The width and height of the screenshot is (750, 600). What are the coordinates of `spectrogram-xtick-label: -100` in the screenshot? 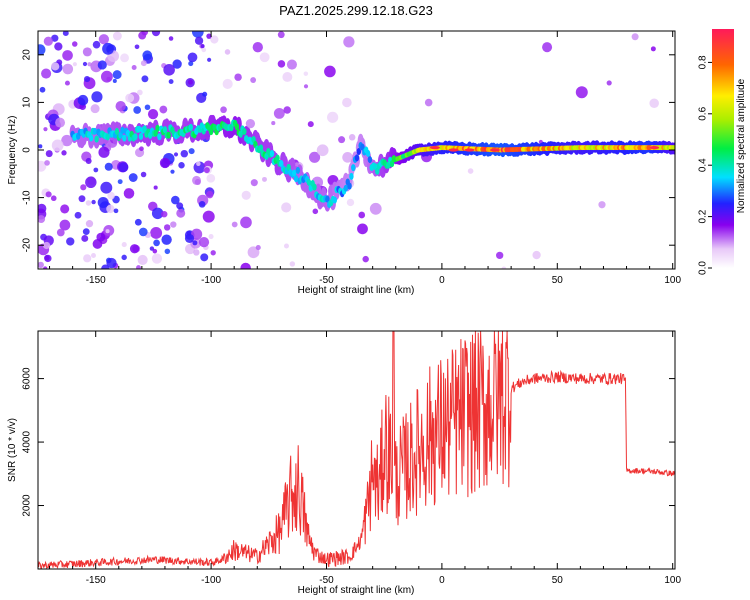 It's located at (211, 280).